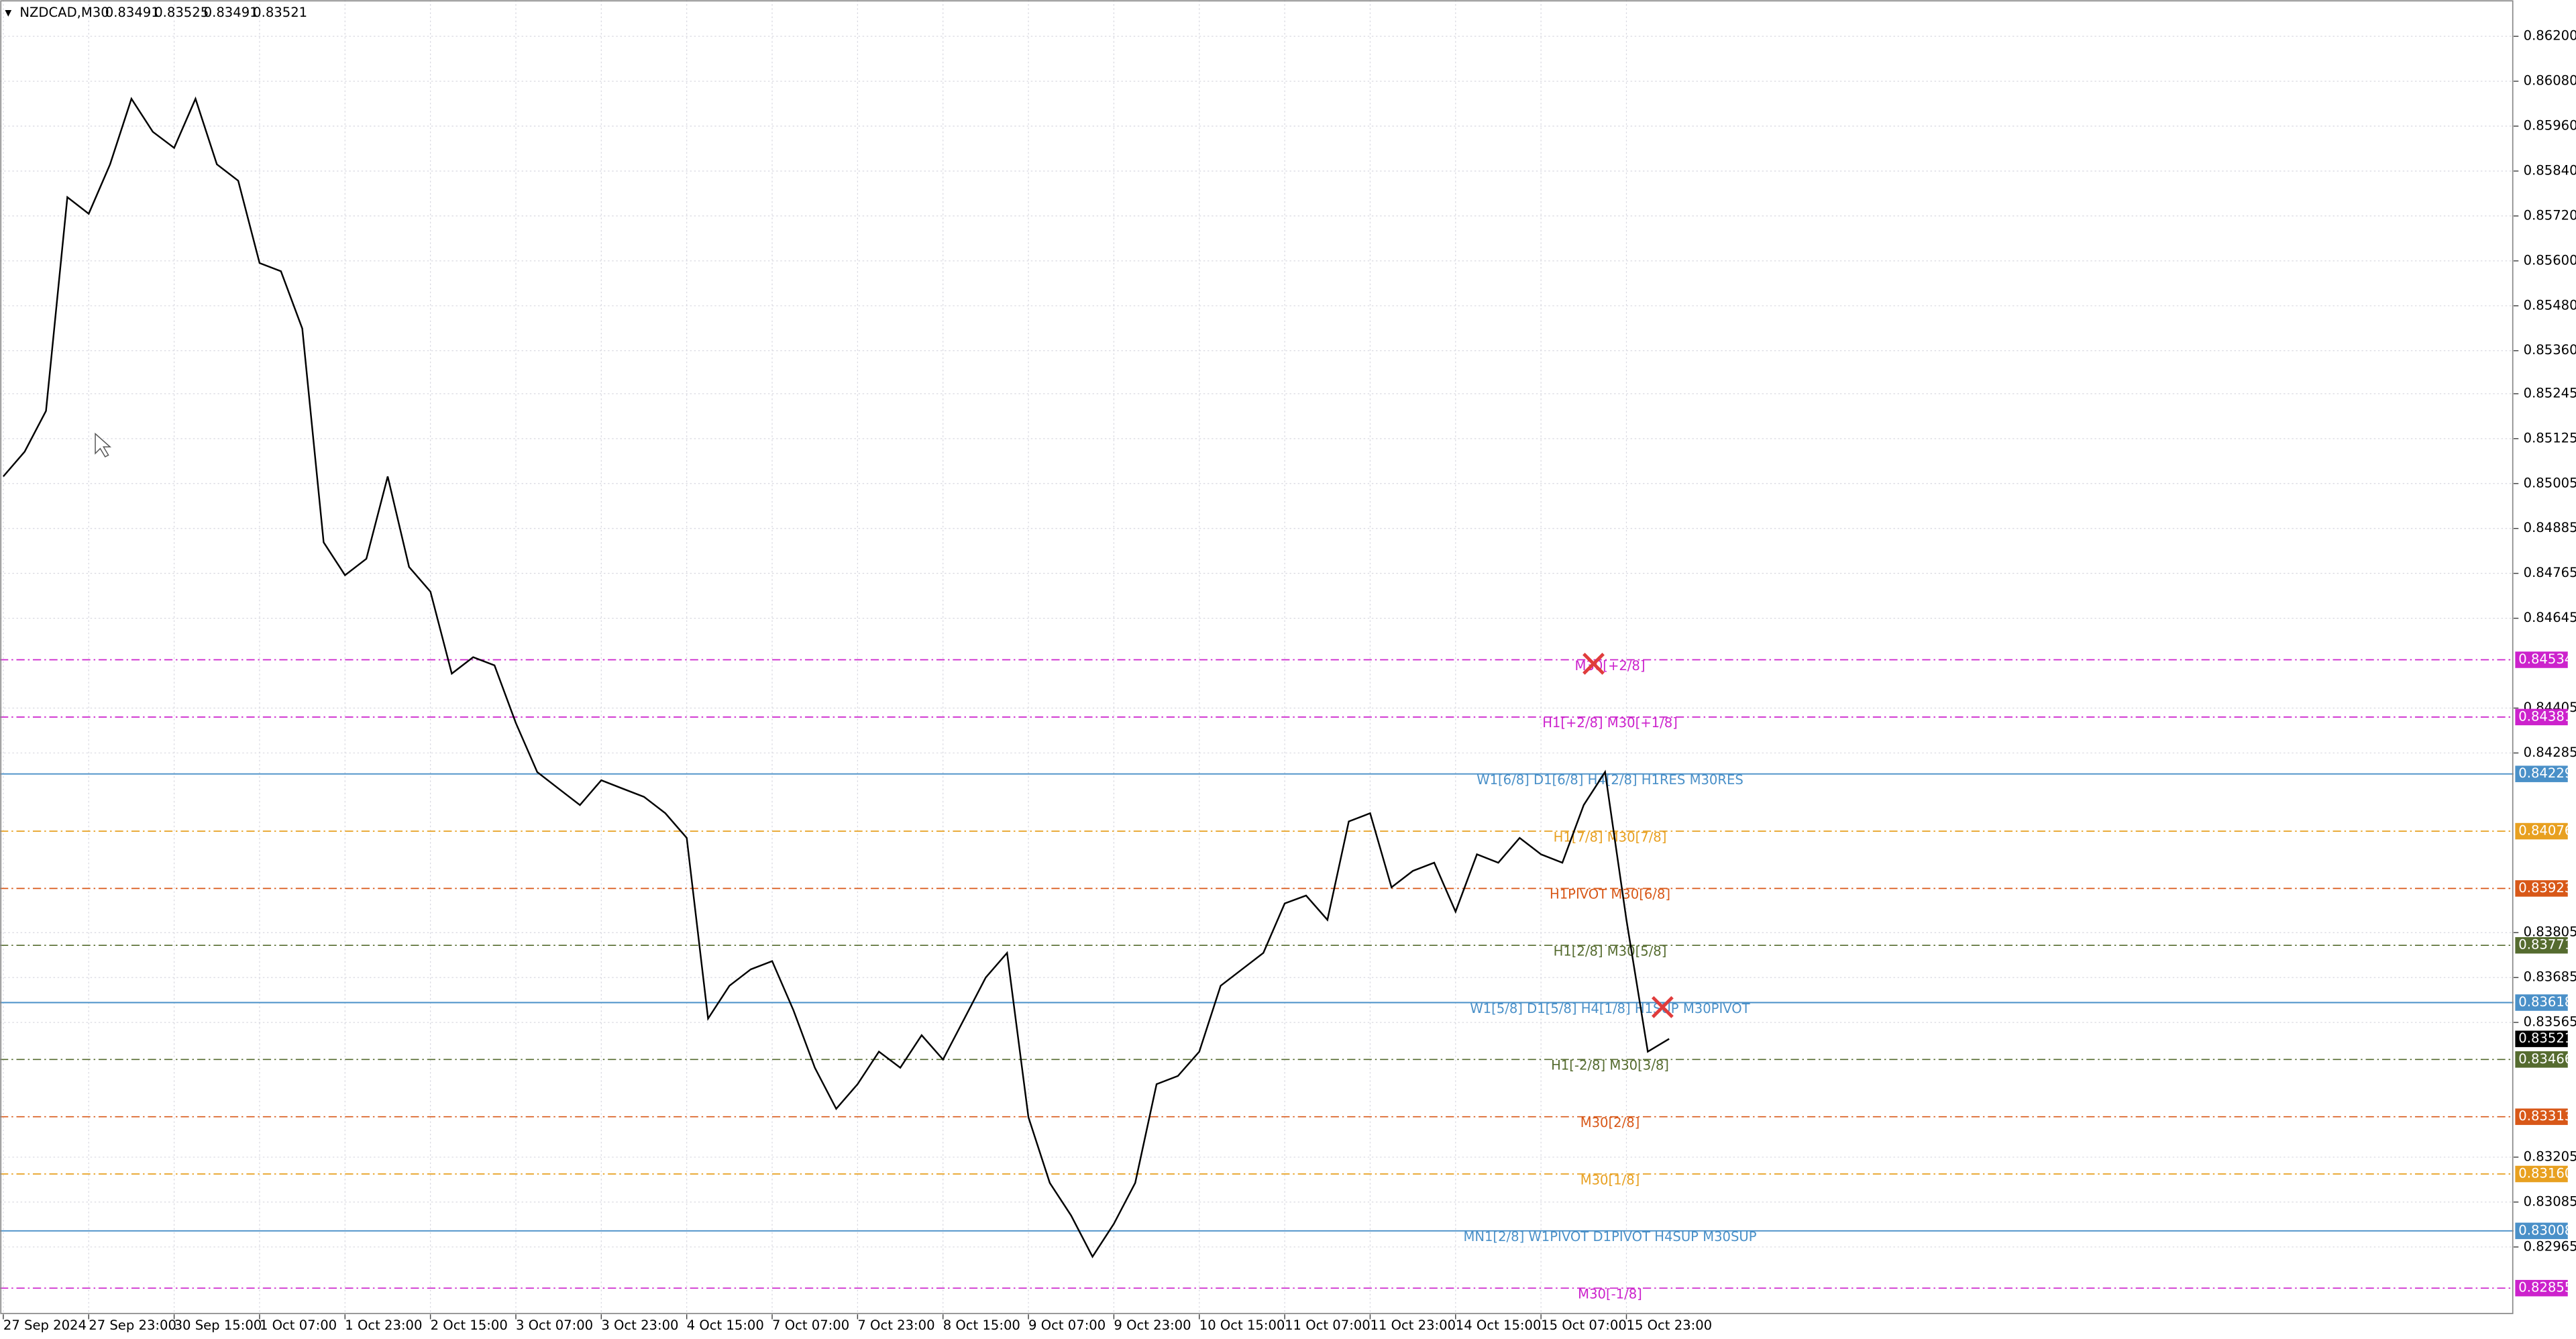 This screenshot has width=2576, height=1339. What do you see at coordinates (2550, 527) in the screenshot?
I see `y-tick-label: 0.84885` at bounding box center [2550, 527].